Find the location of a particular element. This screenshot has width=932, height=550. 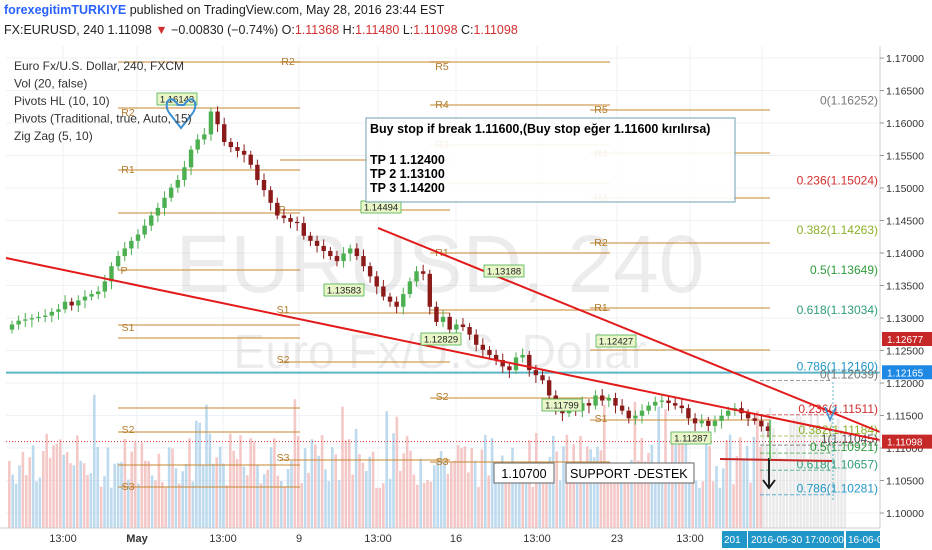

pivot-label: R1 is located at coordinates (601, 308).